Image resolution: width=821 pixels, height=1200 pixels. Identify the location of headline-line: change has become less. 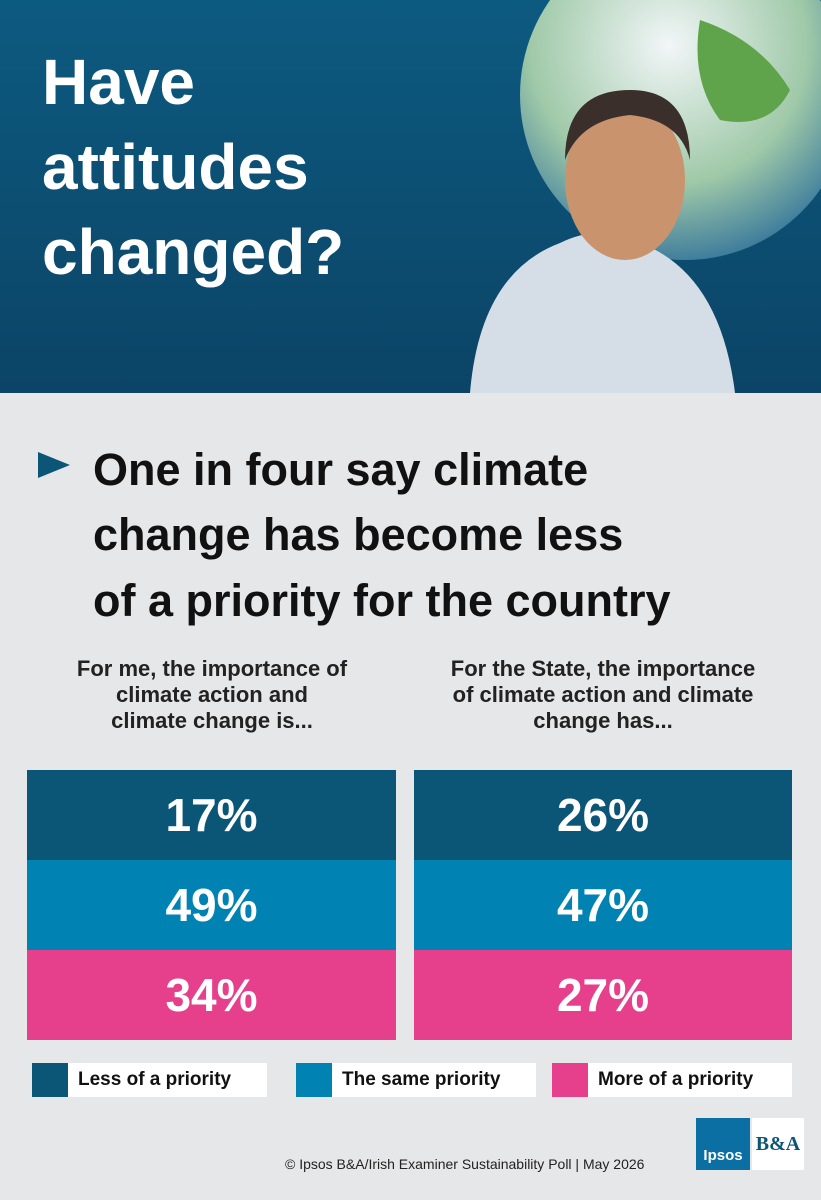
(358, 534).